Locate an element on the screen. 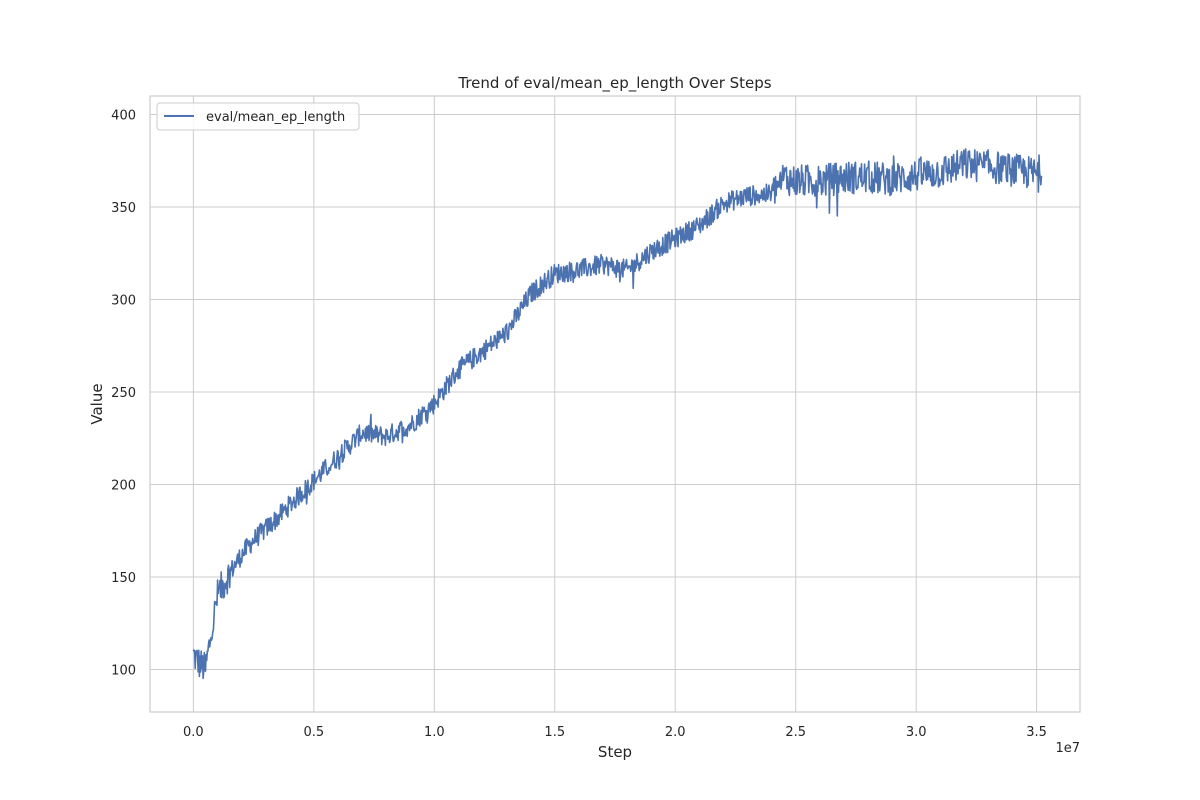 The height and width of the screenshot is (800, 1200). y-tick-label: 400 is located at coordinates (123, 115).